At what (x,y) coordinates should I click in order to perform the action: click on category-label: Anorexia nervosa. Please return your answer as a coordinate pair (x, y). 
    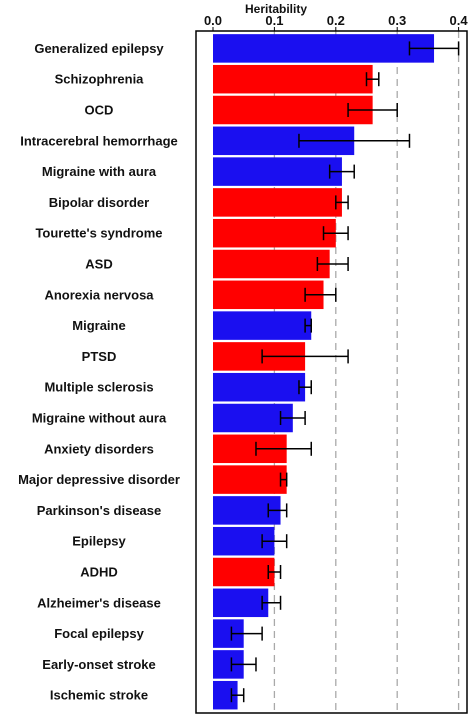
    Looking at the image, I should click on (99, 294).